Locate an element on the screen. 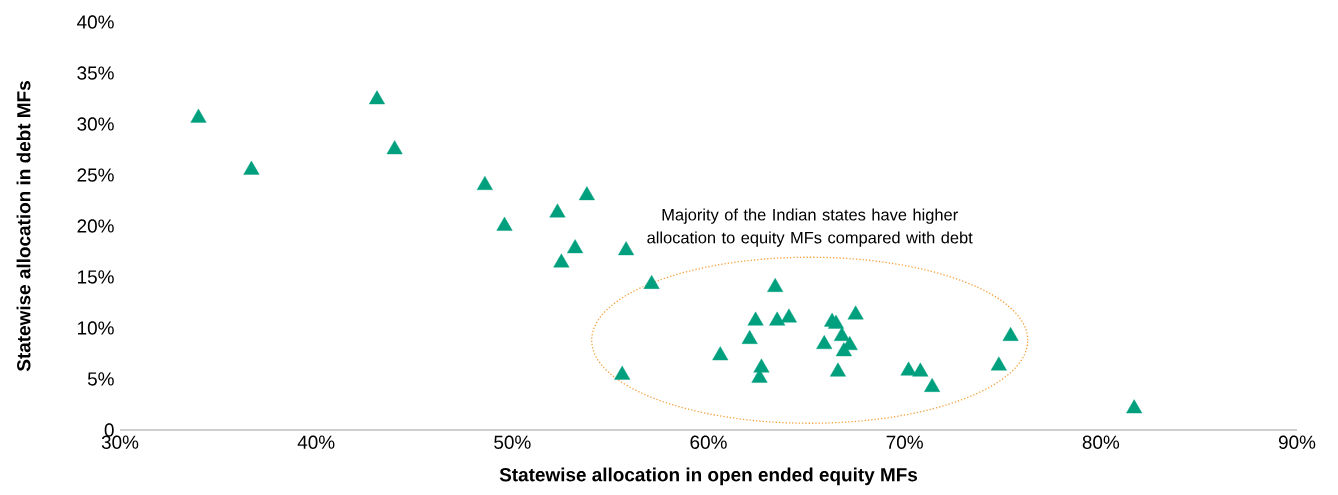  y-tick-label: 20% is located at coordinates (95, 226).